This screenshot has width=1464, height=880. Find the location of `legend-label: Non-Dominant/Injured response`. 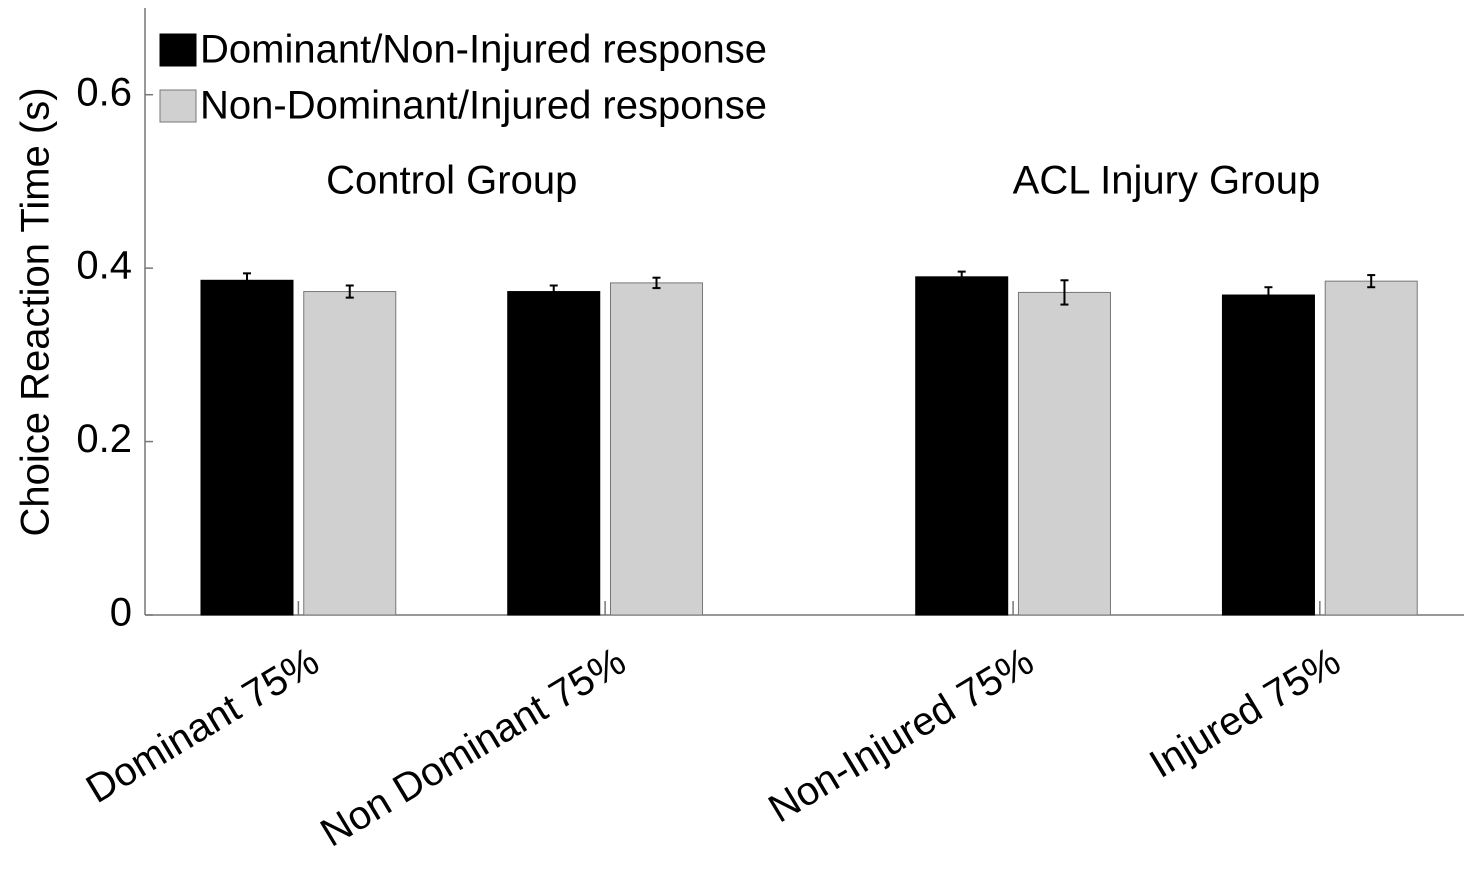

legend-label: Non-Dominant/Injured response is located at coordinates (483, 106).